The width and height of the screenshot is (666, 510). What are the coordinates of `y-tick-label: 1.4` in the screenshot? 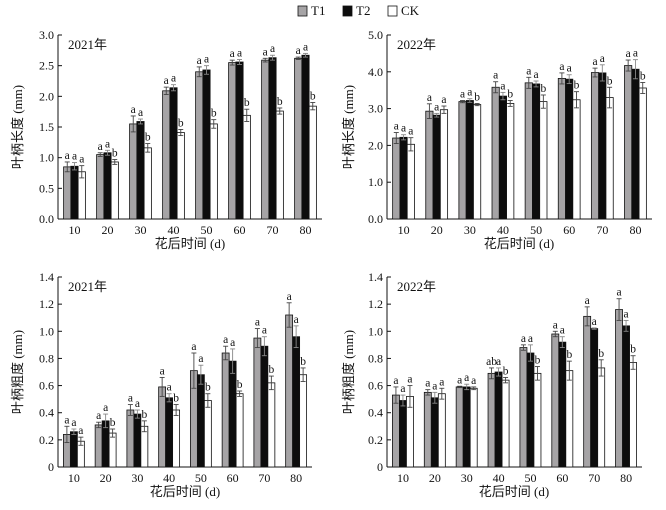 It's located at (375, 277).